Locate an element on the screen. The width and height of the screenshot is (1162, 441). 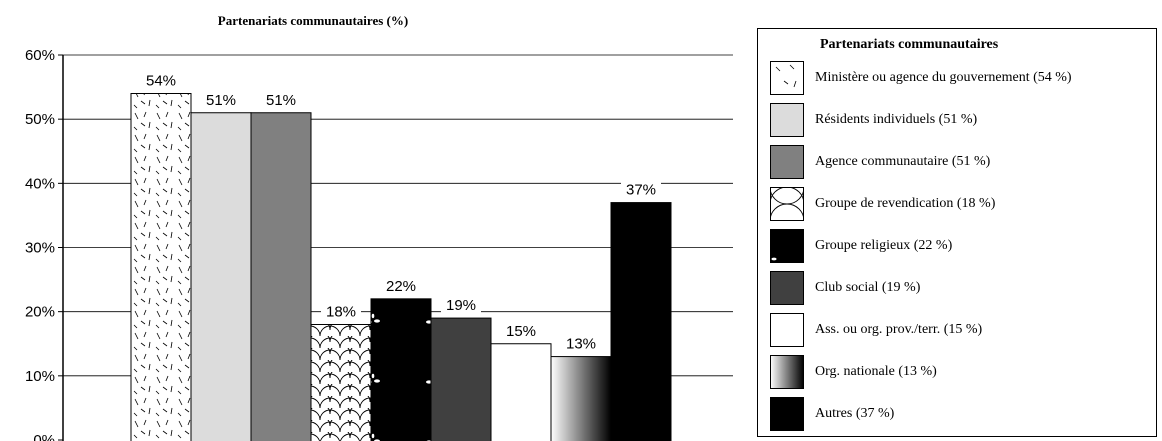
legend-entry: Org. nationale (13 %) is located at coordinates (962, 372).